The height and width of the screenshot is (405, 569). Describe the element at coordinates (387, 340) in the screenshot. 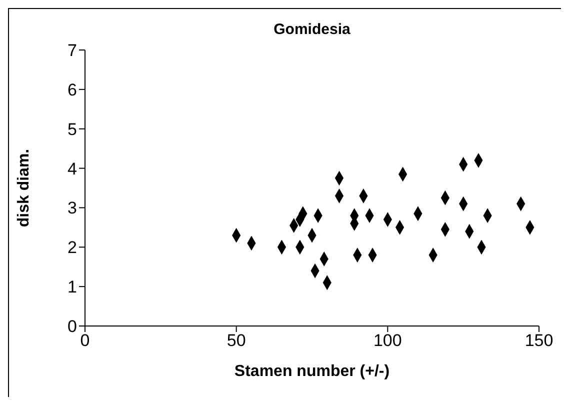

I see `x-tick-label: 100` at that location.